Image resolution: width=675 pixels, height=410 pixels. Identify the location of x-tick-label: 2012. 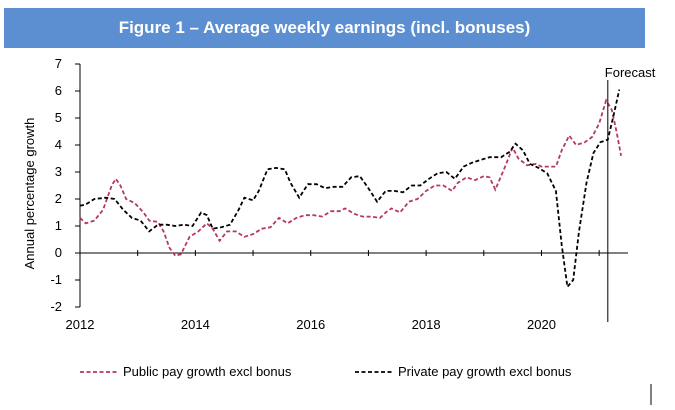
(80, 324).